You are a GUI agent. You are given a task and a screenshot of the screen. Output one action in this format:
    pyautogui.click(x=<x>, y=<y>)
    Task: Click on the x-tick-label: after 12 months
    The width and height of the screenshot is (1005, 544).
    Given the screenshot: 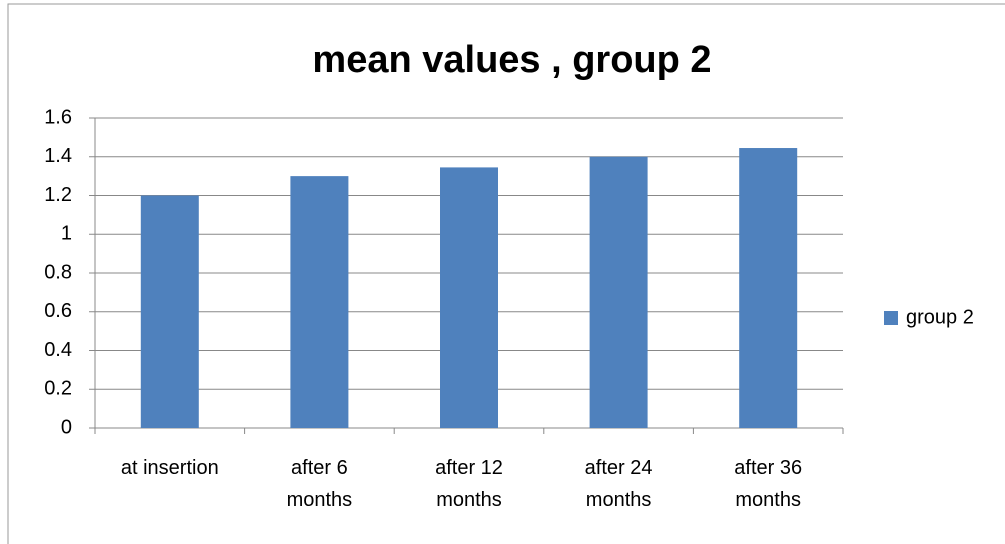 What is the action you would take?
    pyautogui.click(x=469, y=484)
    